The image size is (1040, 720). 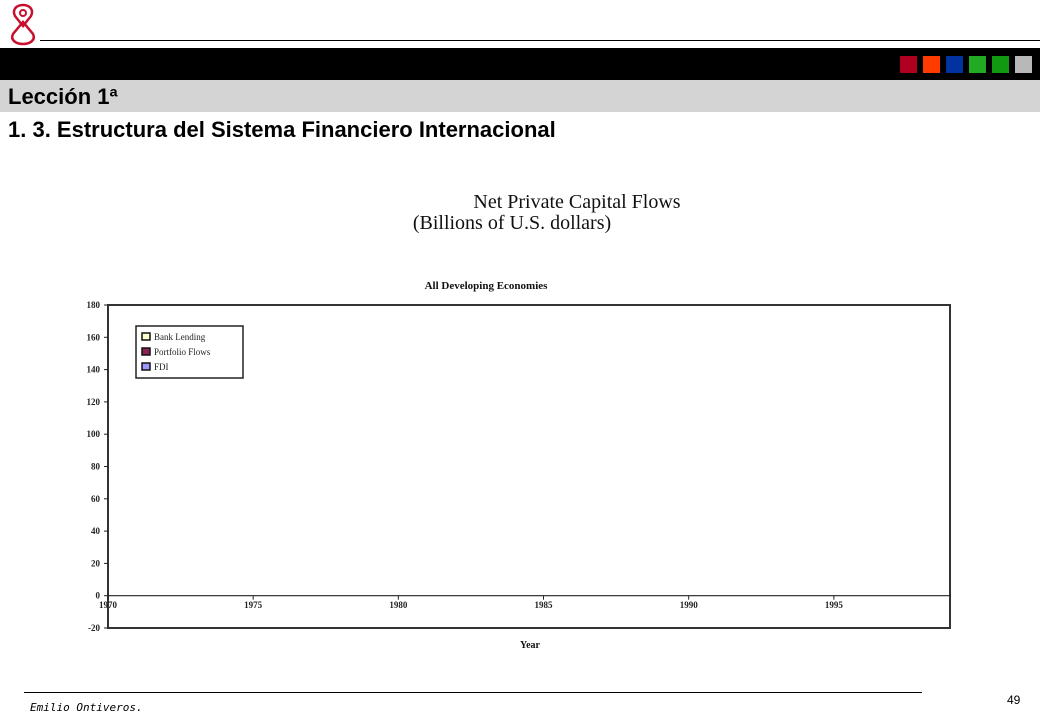 What do you see at coordinates (182, 352) in the screenshot?
I see `legend-label-portfolio-flows: Portfolio Flows` at bounding box center [182, 352].